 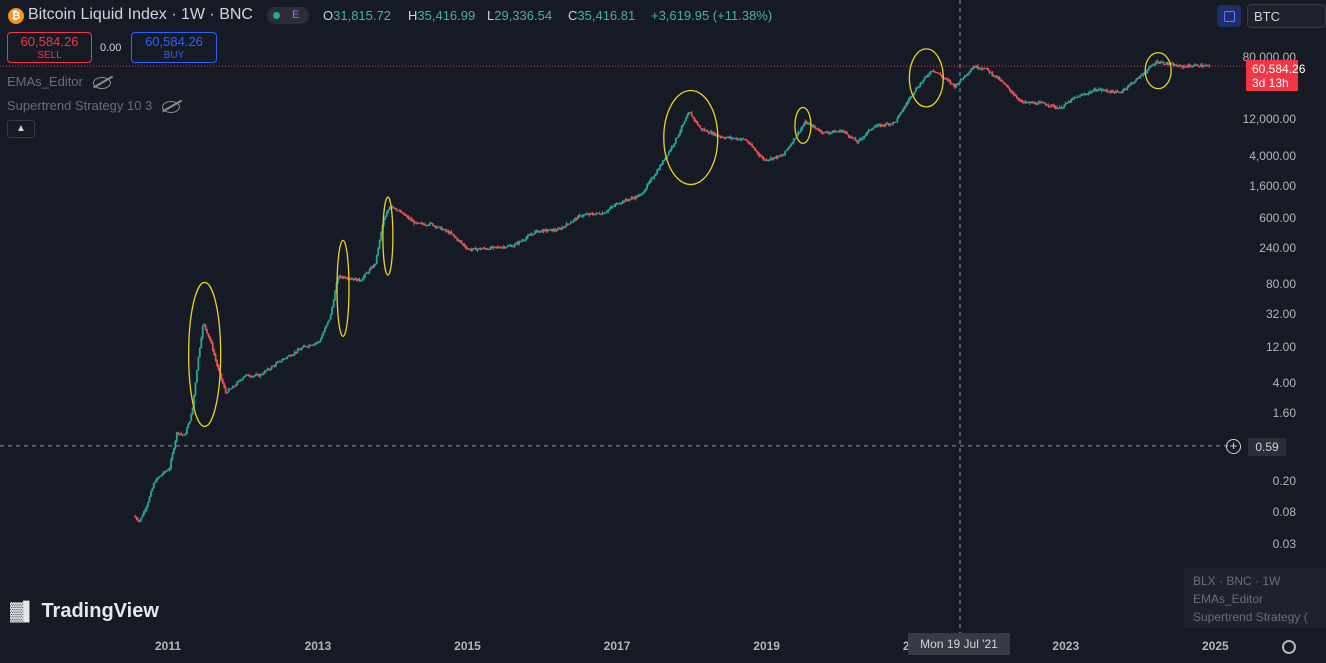 I want to click on collapse-indicators-button: ▲, so click(x=21, y=129).